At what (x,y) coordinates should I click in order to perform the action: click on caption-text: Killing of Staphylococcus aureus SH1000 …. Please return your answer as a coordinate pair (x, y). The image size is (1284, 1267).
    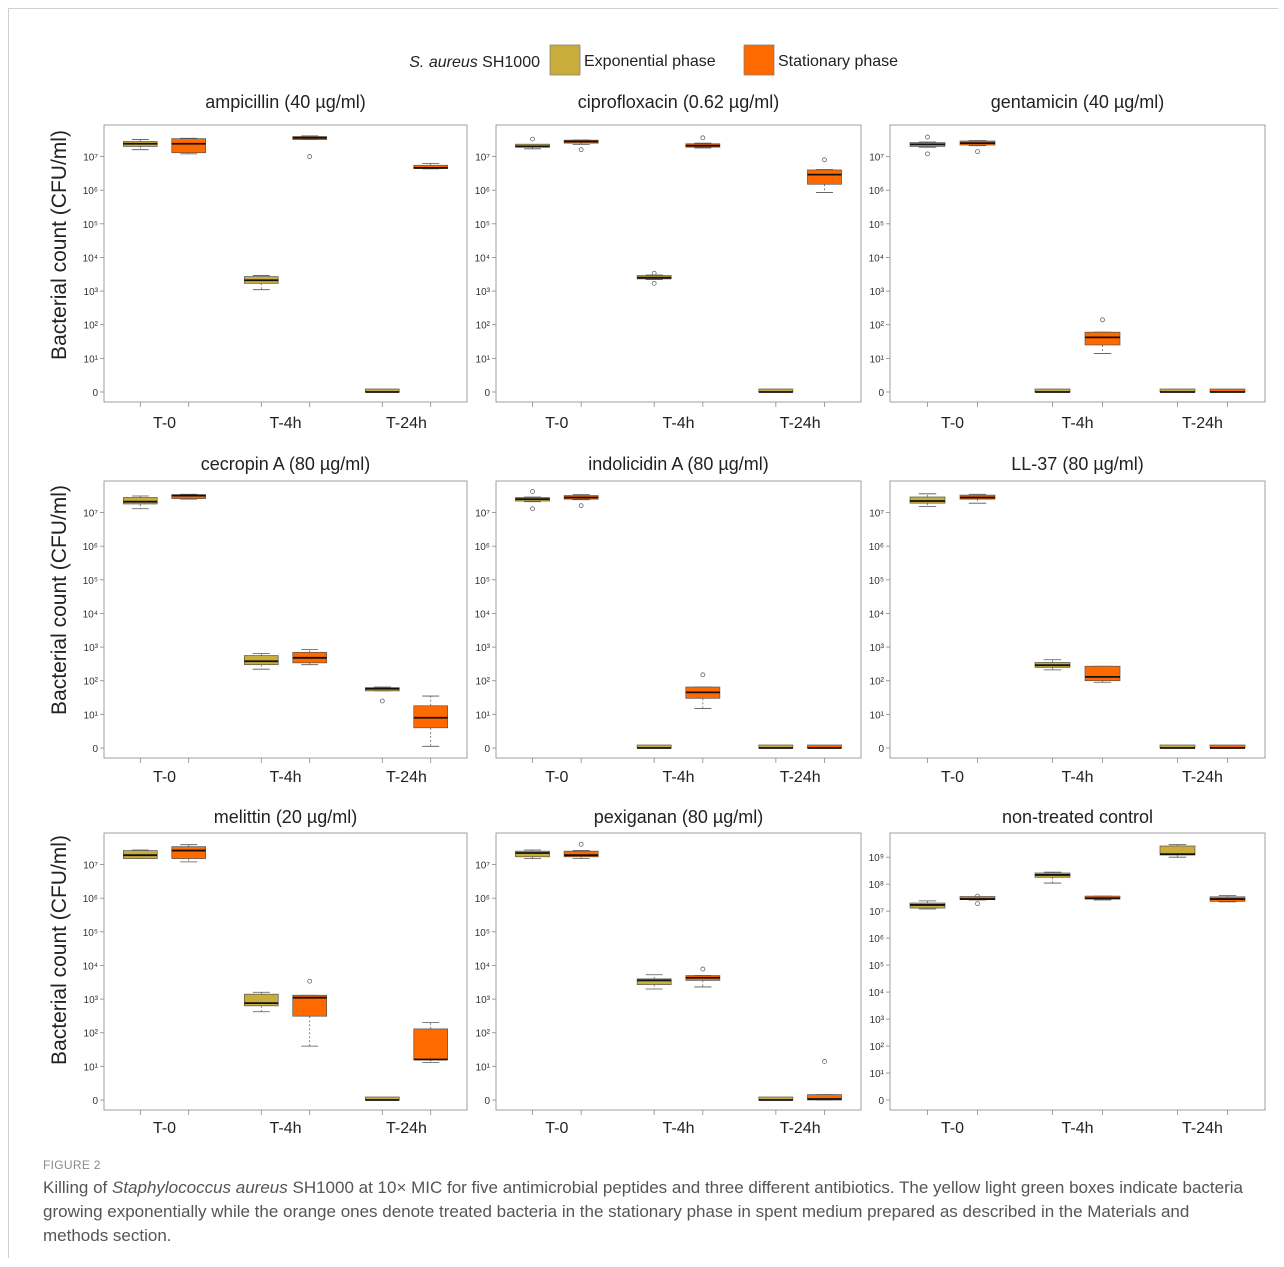
    Looking at the image, I should click on (643, 1211).